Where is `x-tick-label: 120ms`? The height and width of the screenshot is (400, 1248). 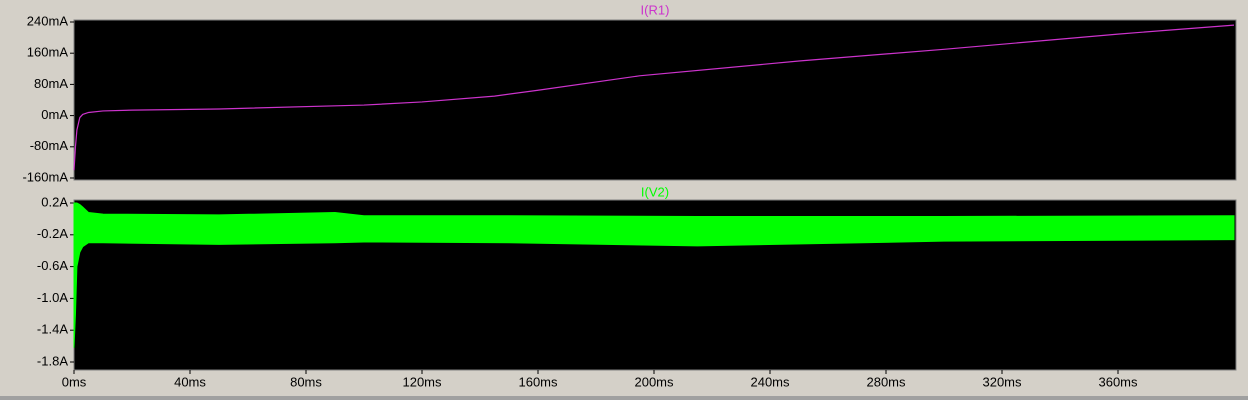 x-tick-label: 120ms is located at coordinates (422, 381).